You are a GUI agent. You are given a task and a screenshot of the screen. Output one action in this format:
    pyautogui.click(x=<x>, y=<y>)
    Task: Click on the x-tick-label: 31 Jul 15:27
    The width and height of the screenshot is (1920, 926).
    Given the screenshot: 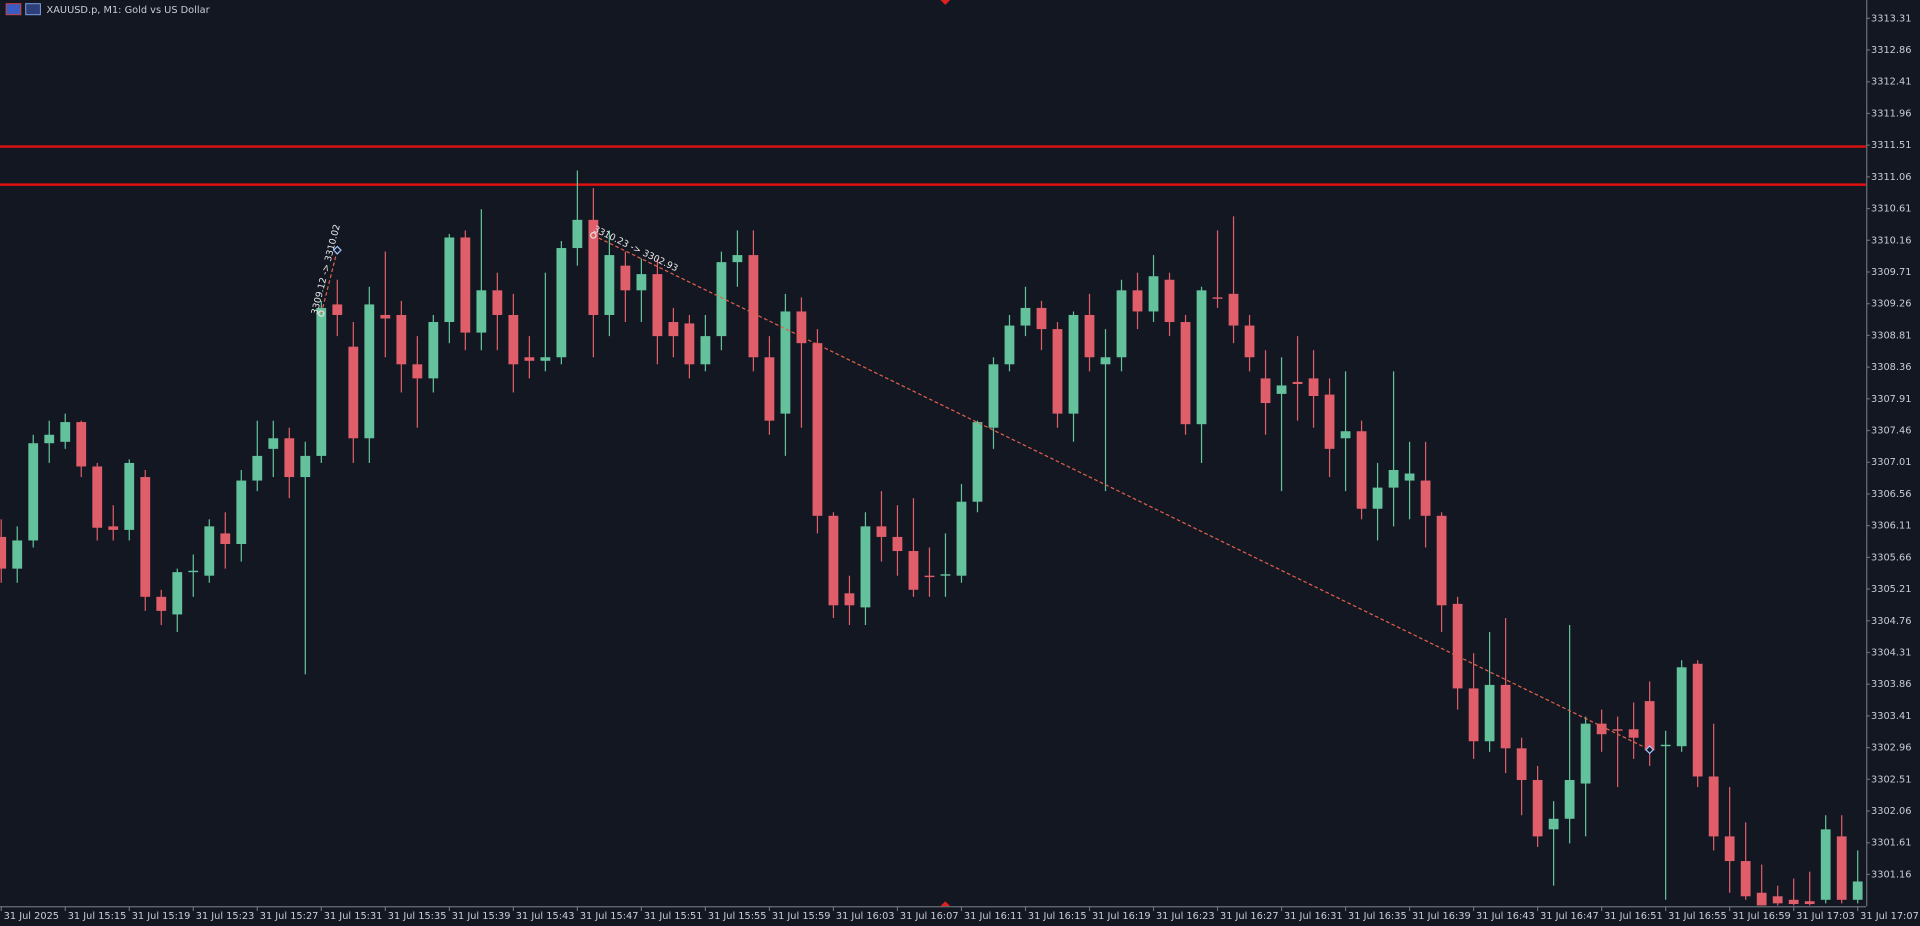 What is the action you would take?
    pyautogui.click(x=289, y=916)
    